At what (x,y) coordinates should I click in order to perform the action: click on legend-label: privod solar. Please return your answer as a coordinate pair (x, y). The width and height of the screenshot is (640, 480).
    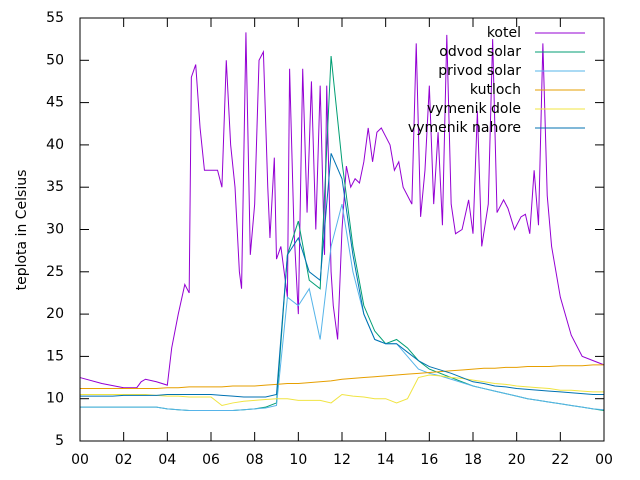
    Looking at the image, I should click on (479, 71).